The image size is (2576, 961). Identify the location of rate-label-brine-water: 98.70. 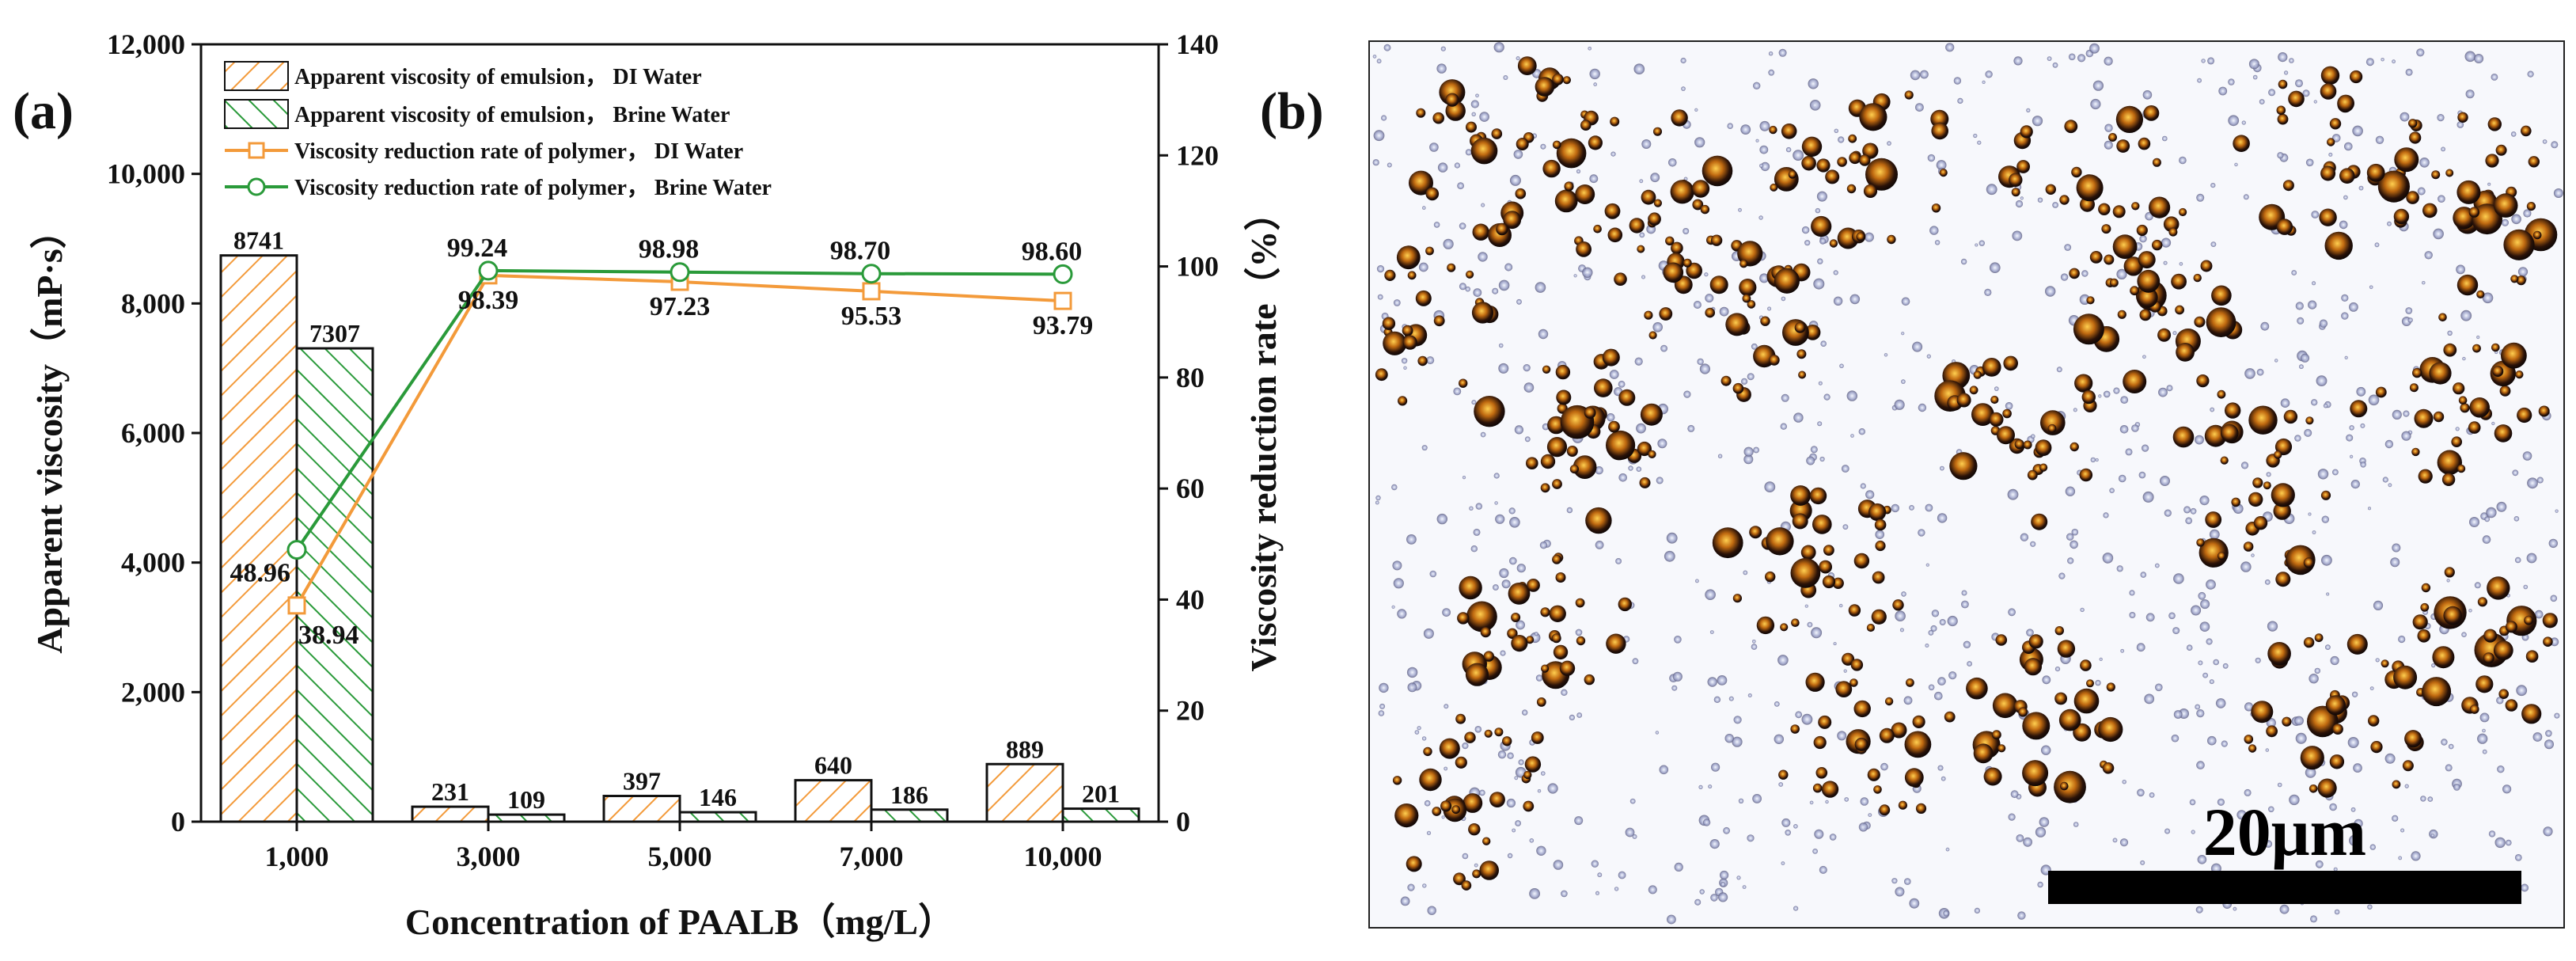
(860, 252).